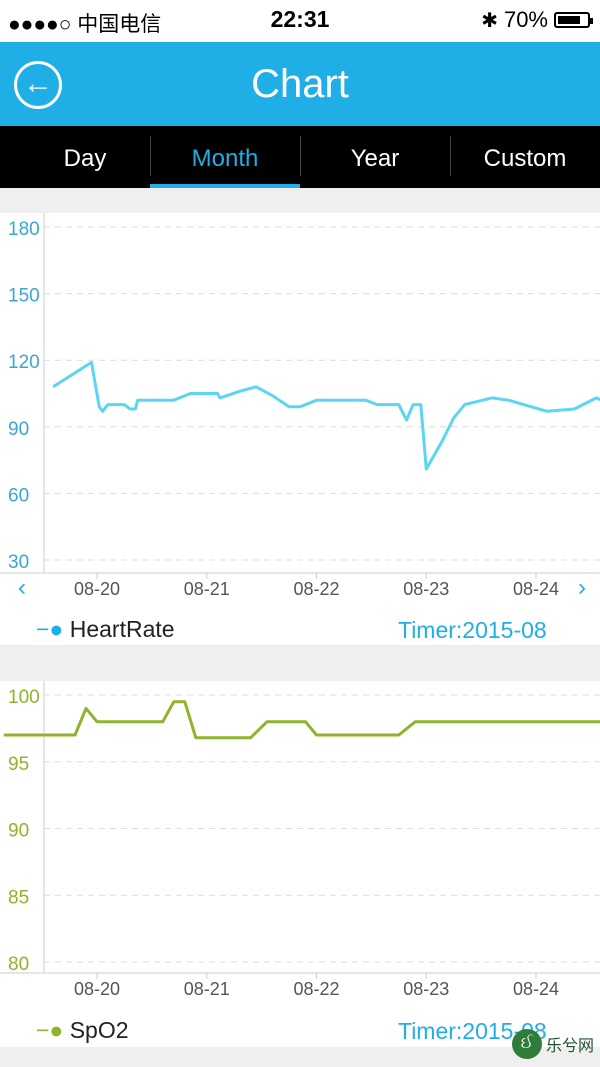 This screenshot has width=600, height=1067. What do you see at coordinates (122, 629) in the screenshot?
I see `heart-rate-legend-label: HeartRate` at bounding box center [122, 629].